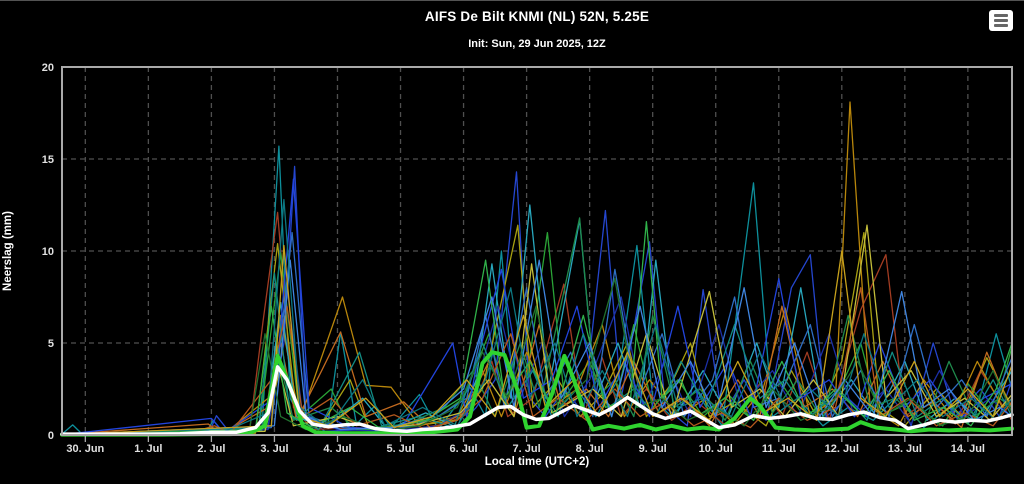  What do you see at coordinates (512, 0) in the screenshot?
I see `window-top-edge` at bounding box center [512, 0].